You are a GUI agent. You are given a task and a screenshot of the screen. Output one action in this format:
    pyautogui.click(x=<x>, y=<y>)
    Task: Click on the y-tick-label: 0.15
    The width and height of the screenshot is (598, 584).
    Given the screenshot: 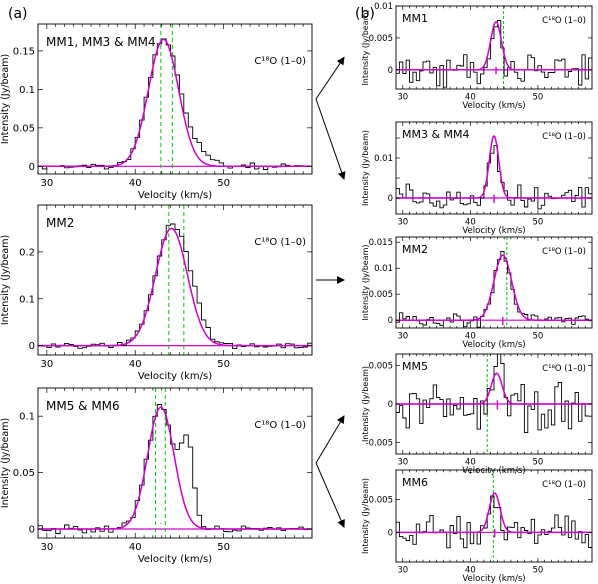 What is the action you would take?
    pyautogui.click(x=24, y=51)
    